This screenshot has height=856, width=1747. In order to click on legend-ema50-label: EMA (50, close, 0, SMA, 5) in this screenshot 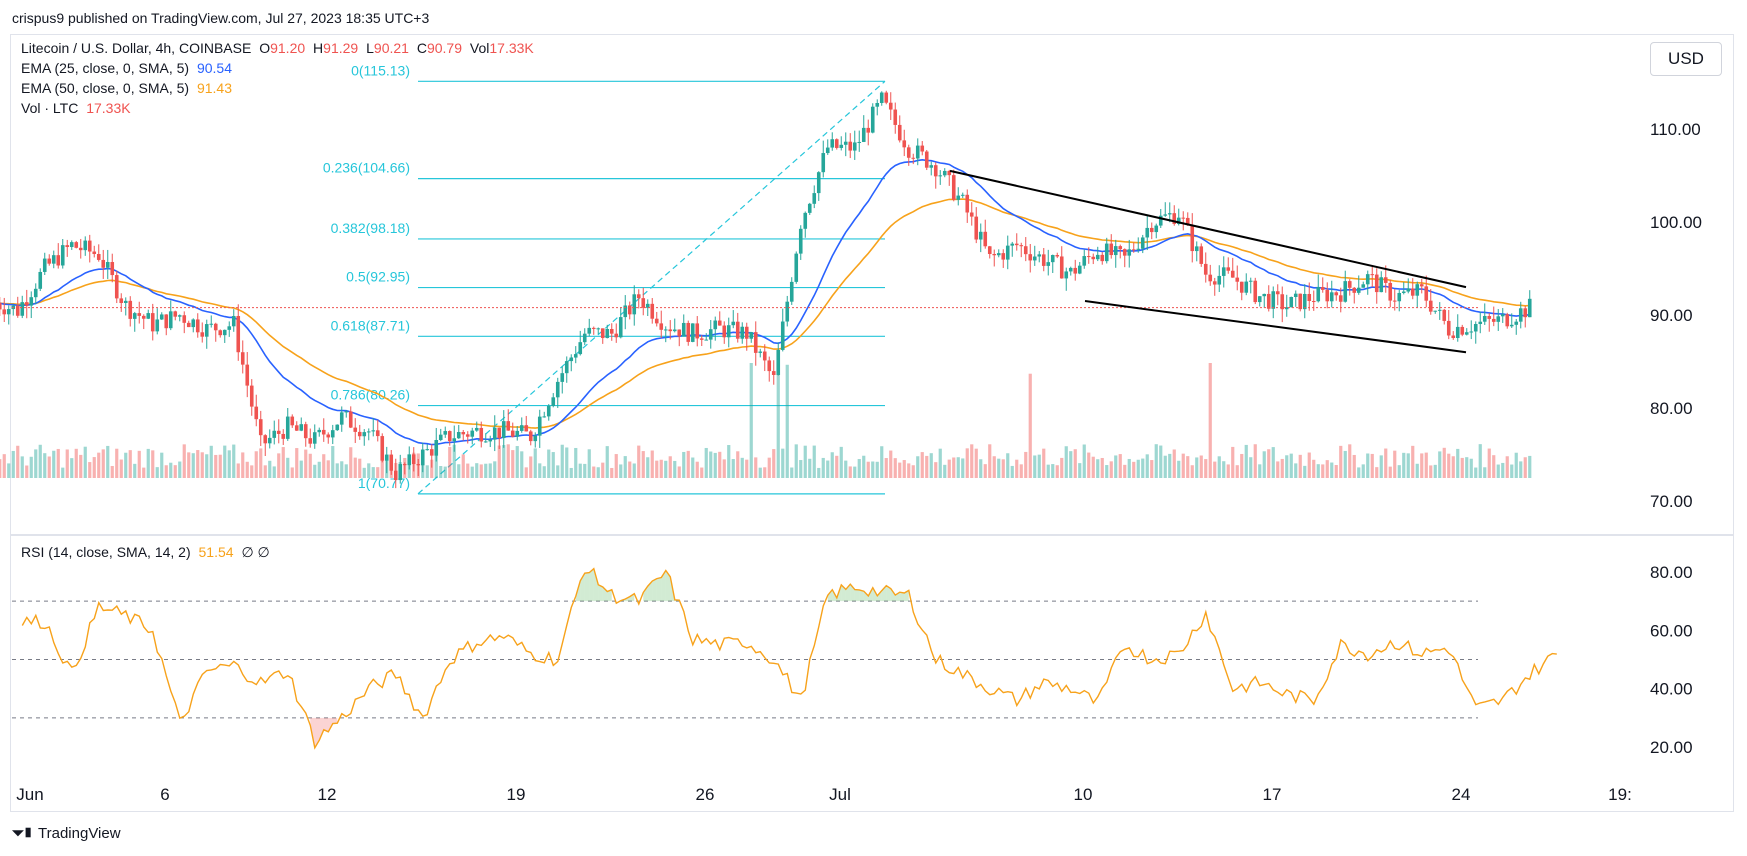, I will do `click(105, 88)`.